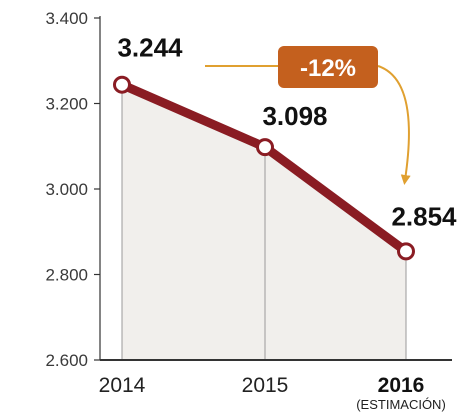 Image resolution: width=460 pixels, height=415 pixels. I want to click on x-ticks: 2014 2015 2016(ESTIMACIÓN), so click(272, 393).